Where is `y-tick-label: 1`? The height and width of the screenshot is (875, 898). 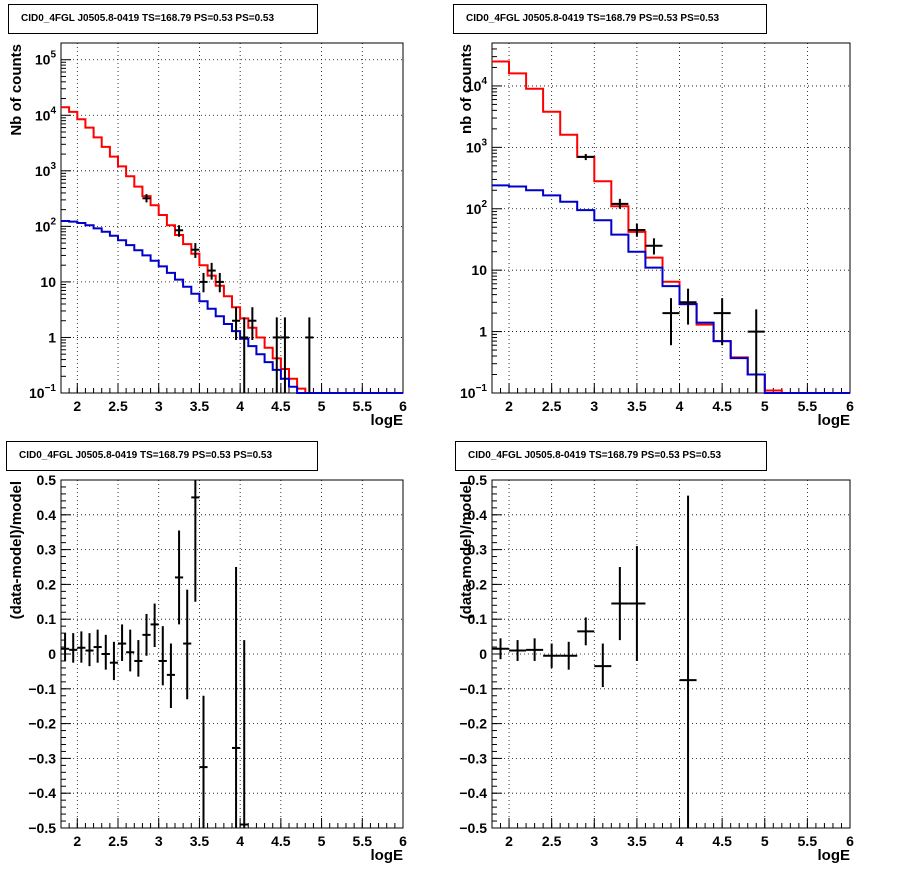 y-tick-label: 1 is located at coordinates (483, 332).